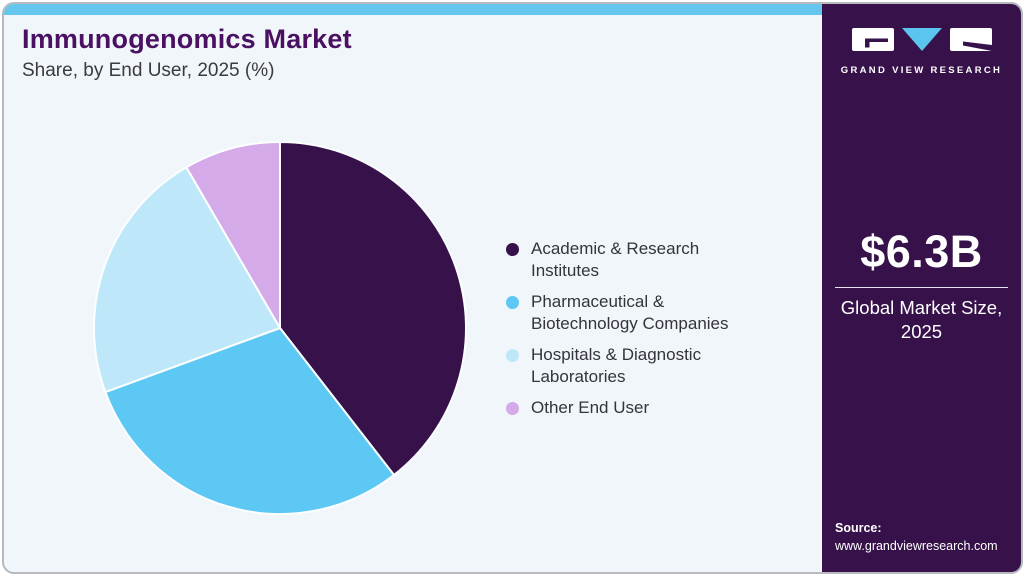 This screenshot has height=576, width=1025. I want to click on legend-label: Hospitals & Diagnostic Laboratories, so click(616, 365).